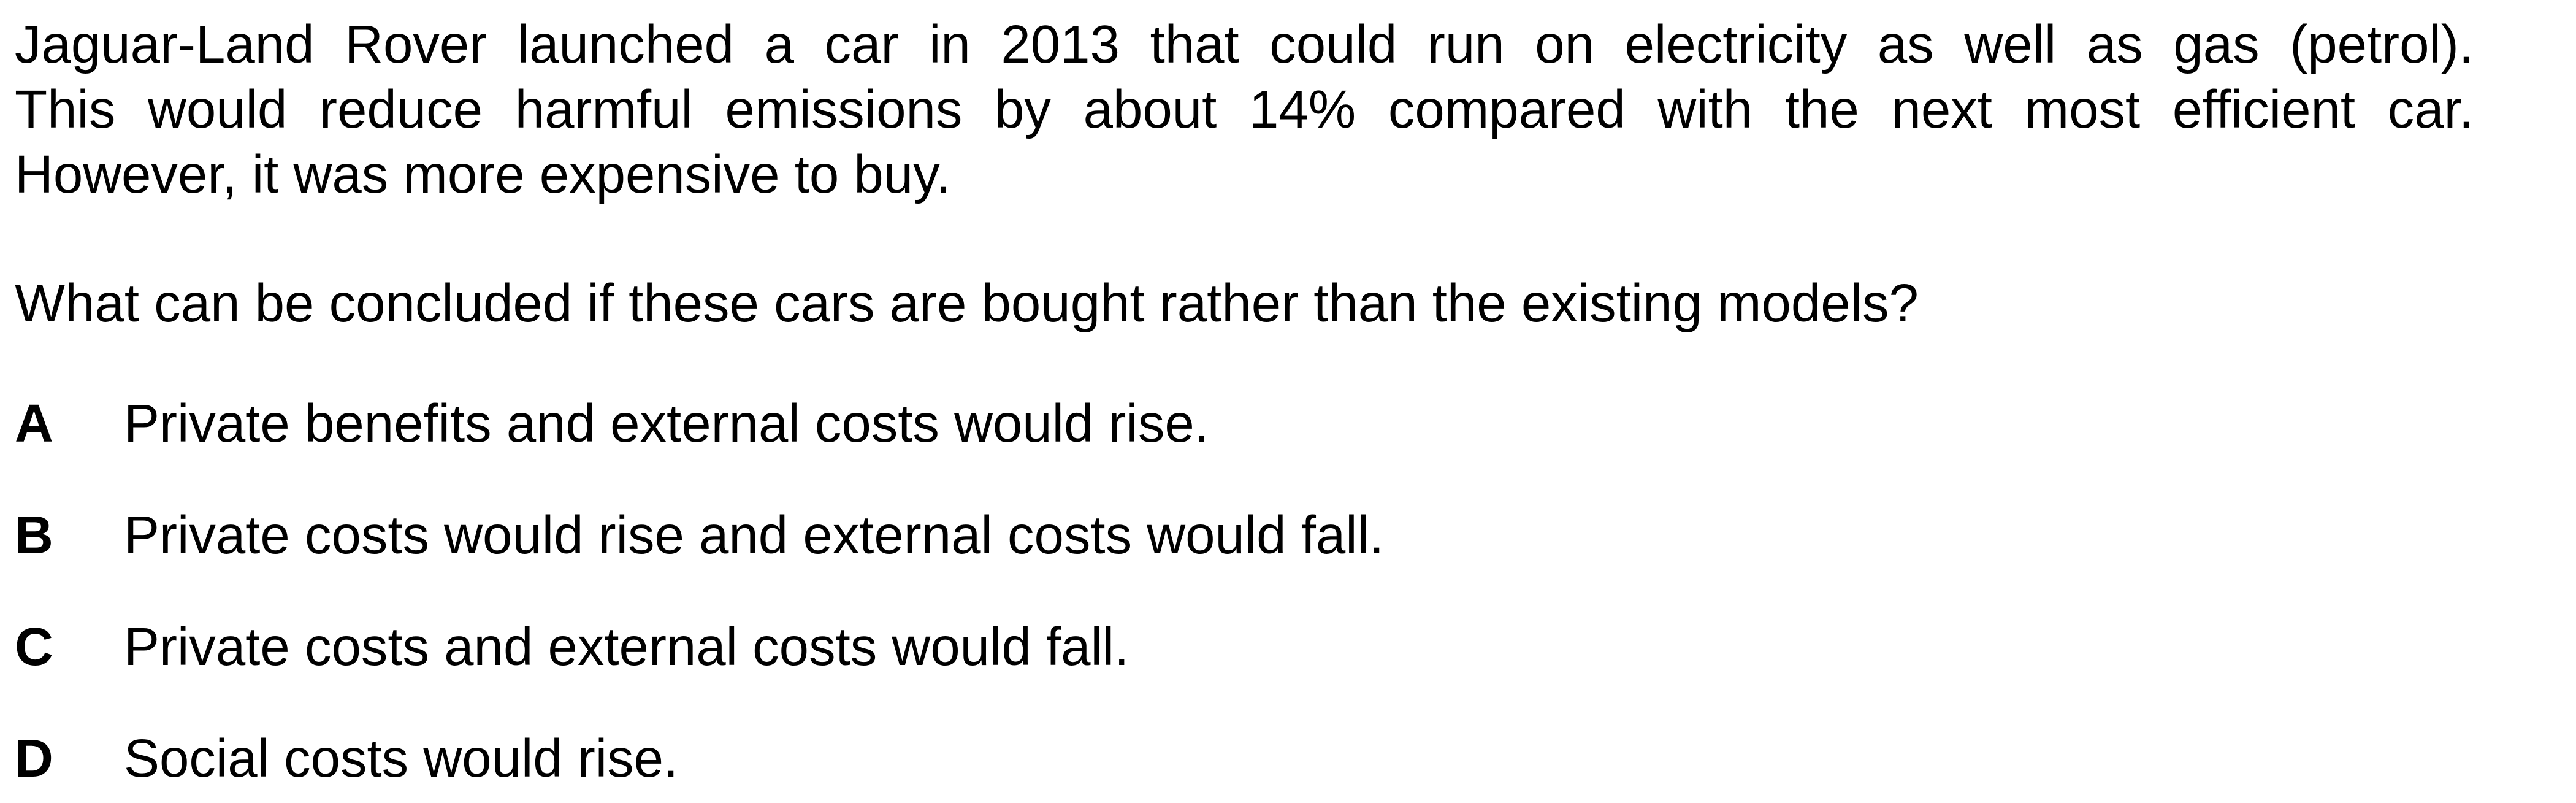 This screenshot has height=803, width=2576. Describe the element at coordinates (34, 647) in the screenshot. I see `option-letter: C` at that location.